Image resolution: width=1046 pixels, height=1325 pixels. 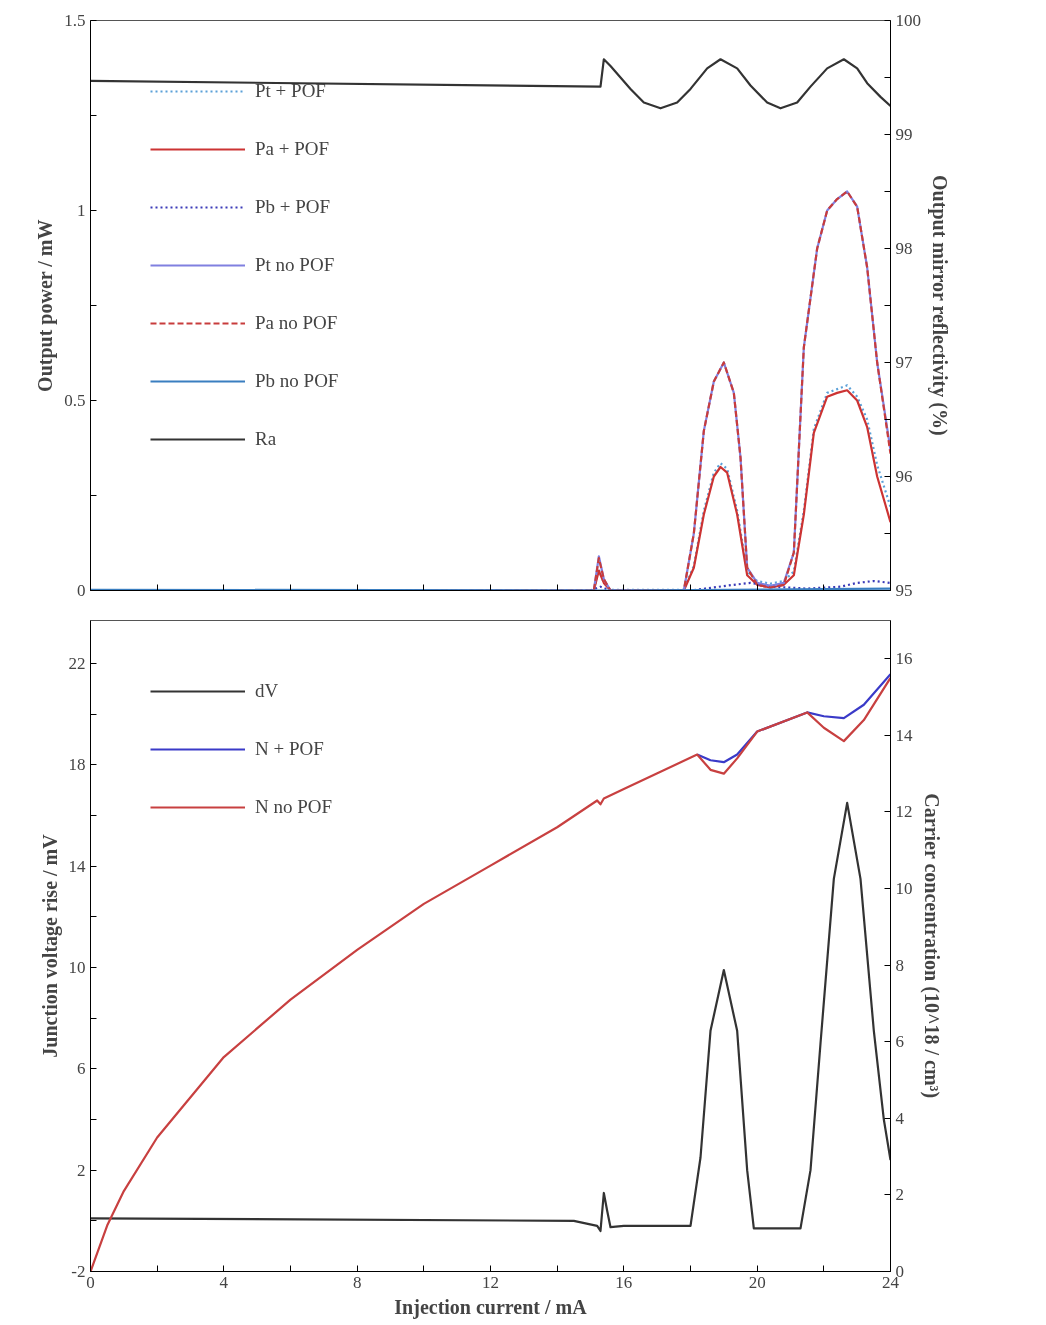 What do you see at coordinates (899, 965) in the screenshot?
I see `y2-tick-label: 8` at bounding box center [899, 965].